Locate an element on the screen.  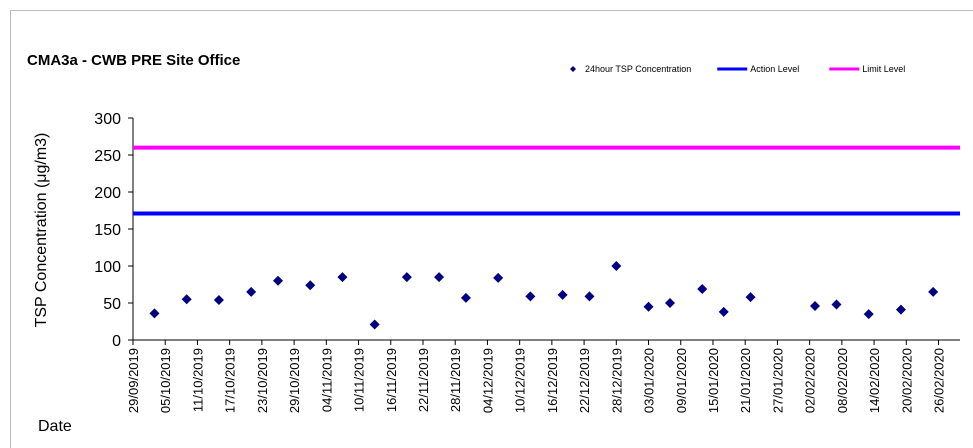
x-tick-label: 16/11/2019 is located at coordinates (391, 380).